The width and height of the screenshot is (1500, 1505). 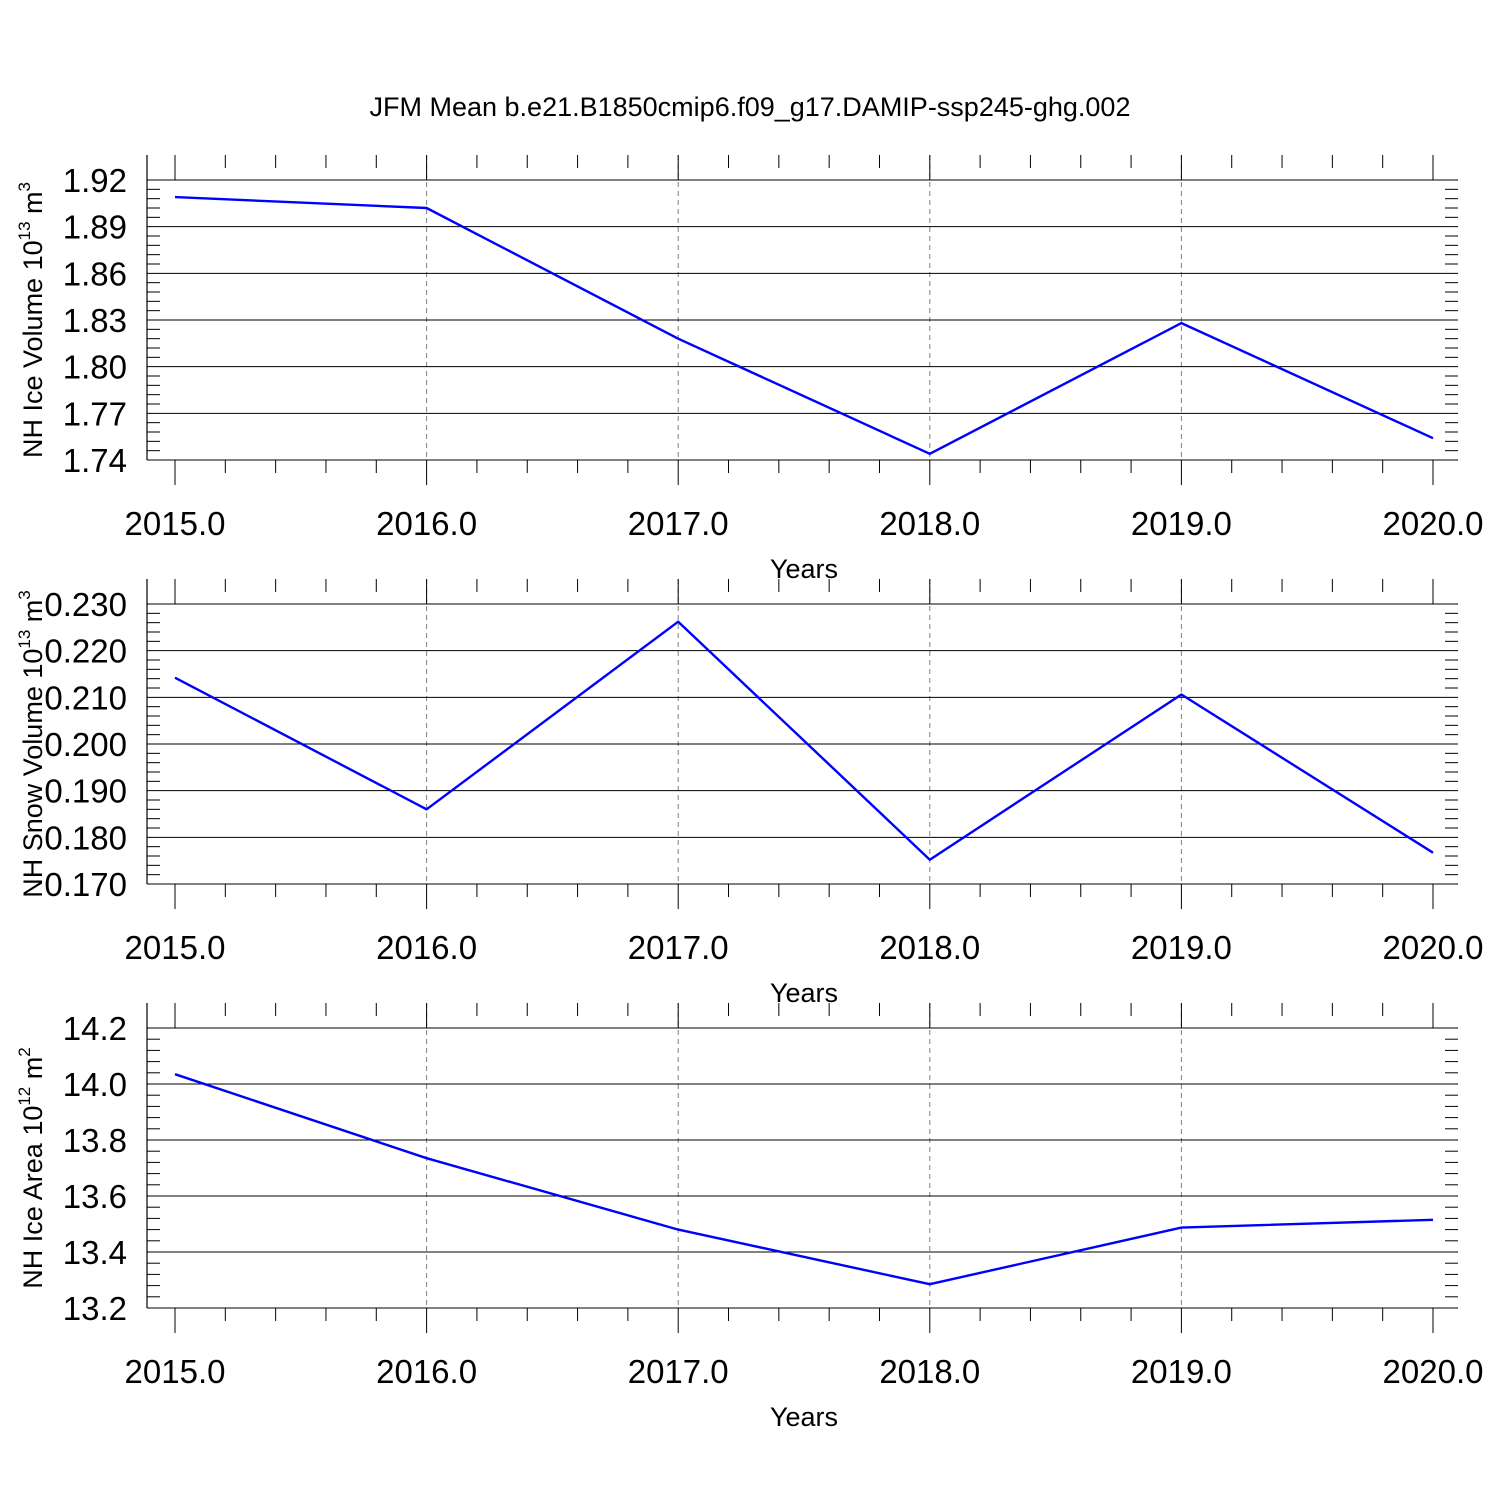 I want to click on y-tick-label: 0.220, so click(x=85, y=651).